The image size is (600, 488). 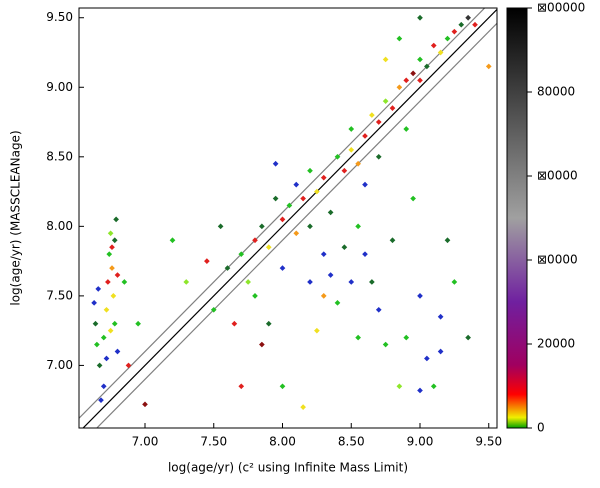 What do you see at coordinates (561, 8) in the screenshot?
I see `colorbar-tick-label: ⊠00000` at bounding box center [561, 8].